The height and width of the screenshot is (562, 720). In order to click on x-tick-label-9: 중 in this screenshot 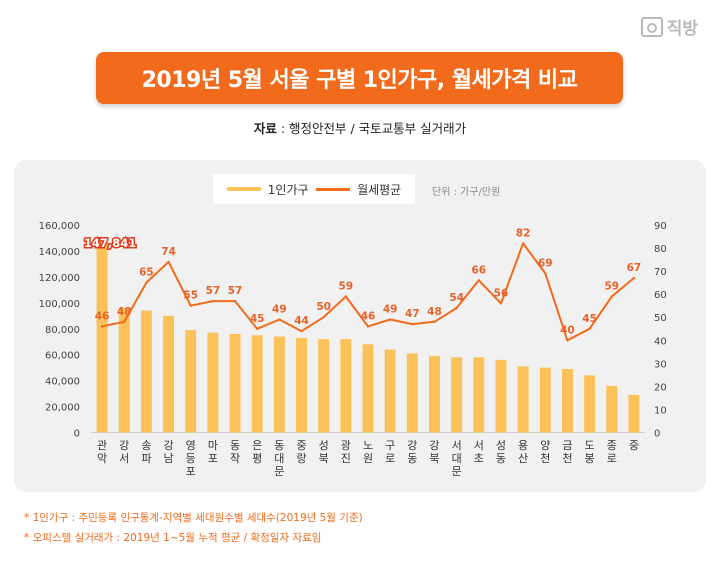, I will do `click(301, 445)`.